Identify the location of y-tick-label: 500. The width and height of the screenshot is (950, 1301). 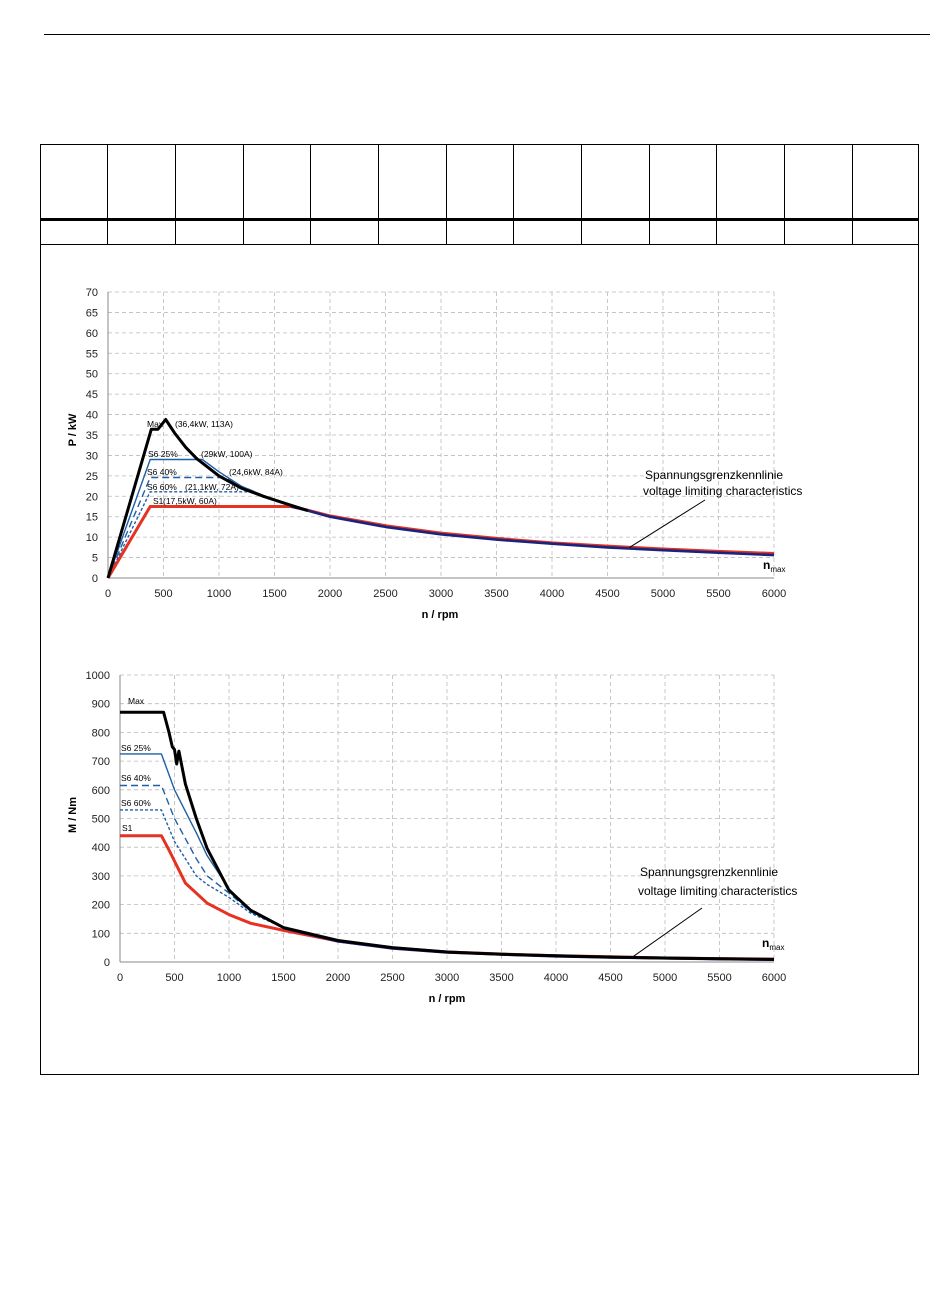
(101, 820).